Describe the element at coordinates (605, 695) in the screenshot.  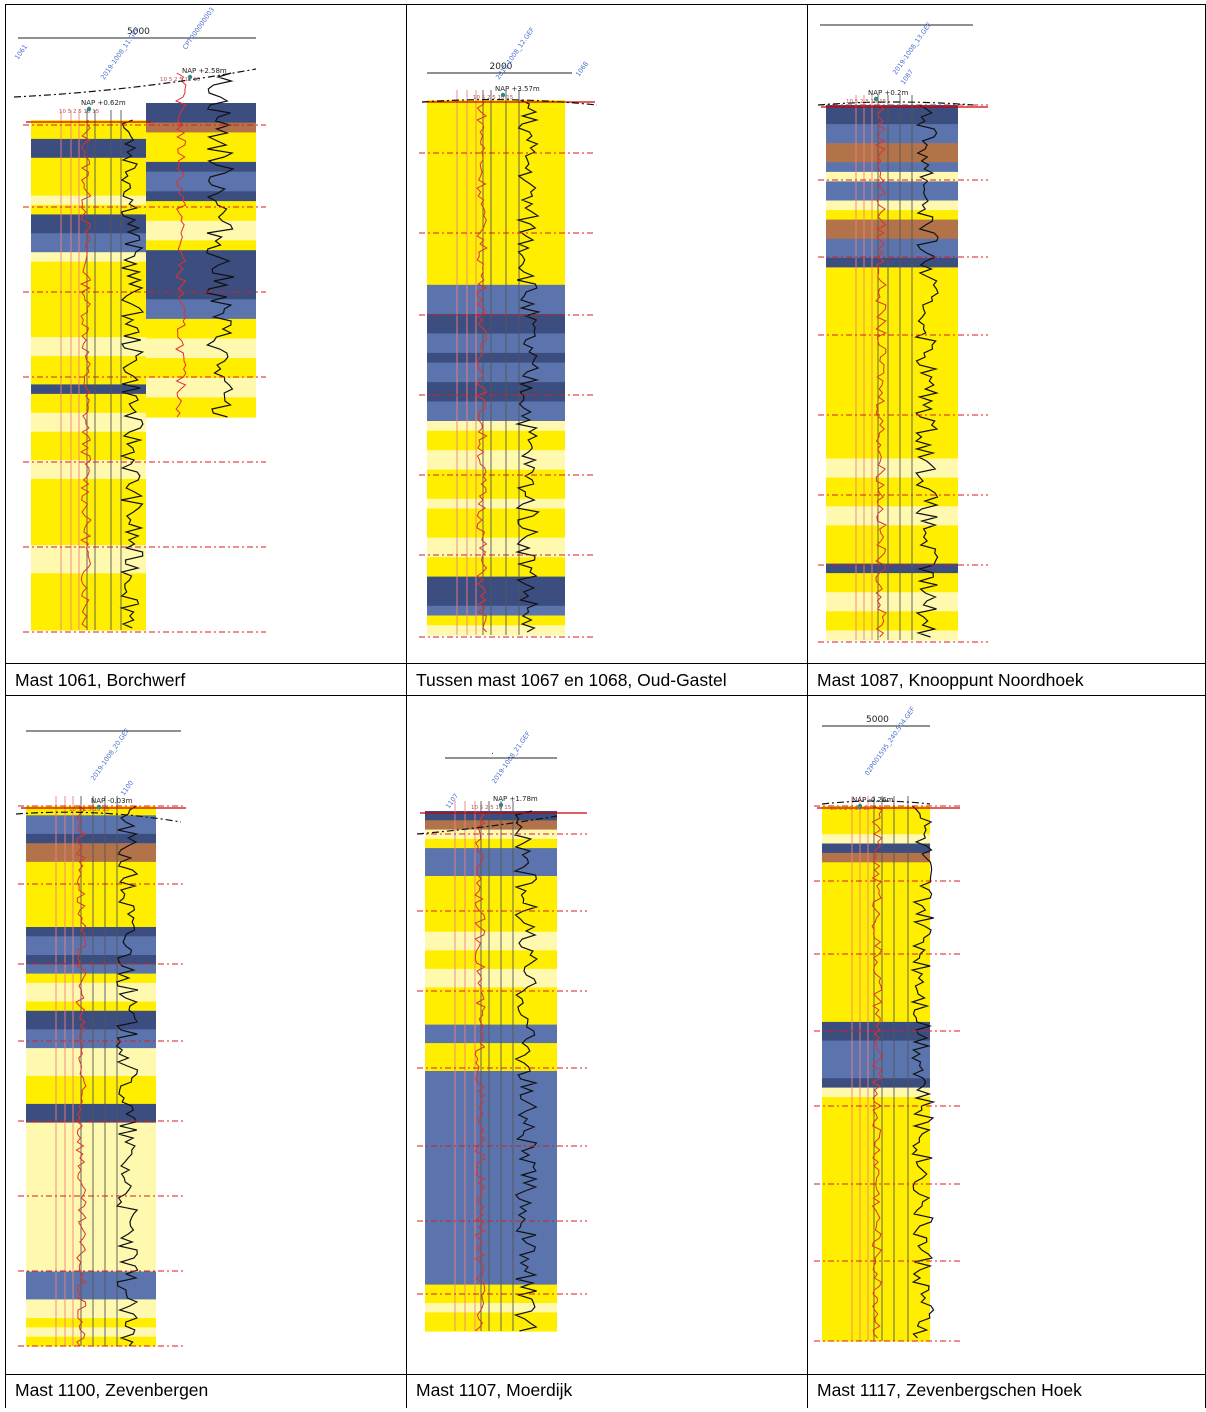
I see `table-divider-caption1` at that location.